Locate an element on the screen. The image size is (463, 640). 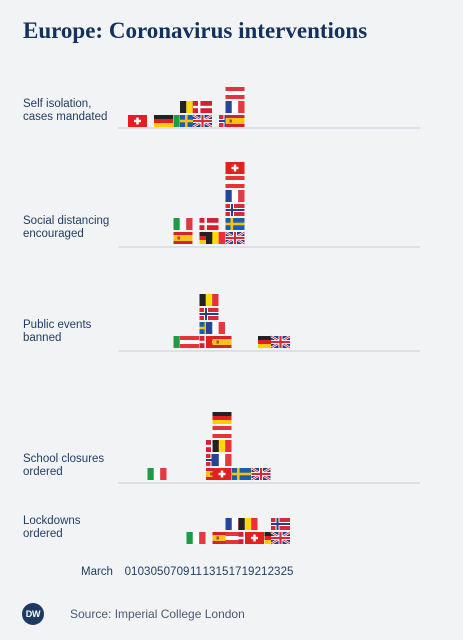
x-tick-label: 17 is located at coordinates (235, 572).